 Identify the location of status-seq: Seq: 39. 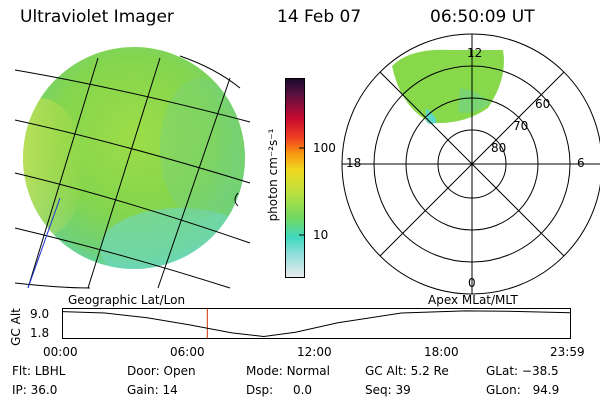
(388, 390).